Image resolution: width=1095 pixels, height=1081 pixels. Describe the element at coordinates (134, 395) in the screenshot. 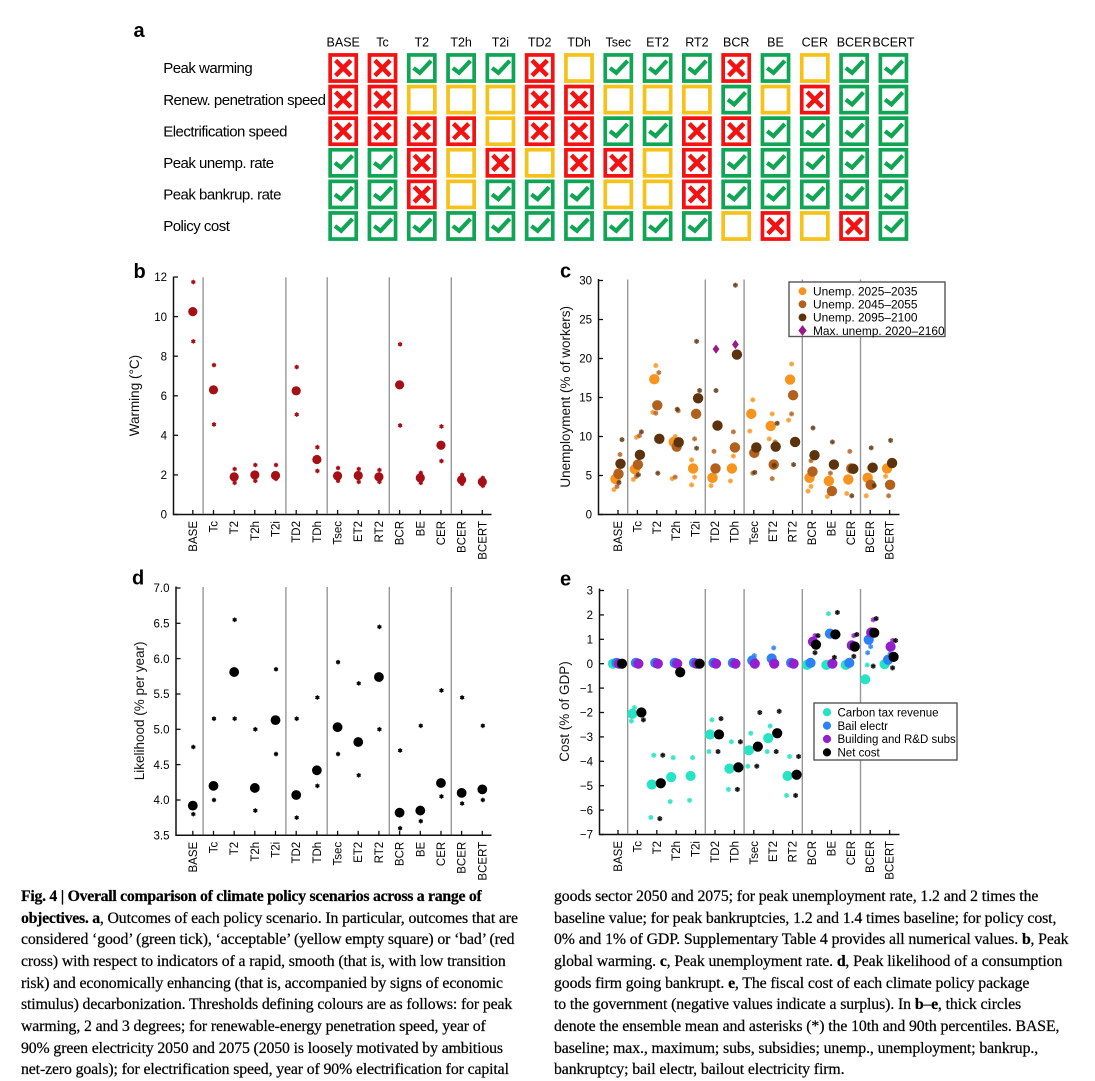

I see `svg-text: Warming (°C)` at that location.